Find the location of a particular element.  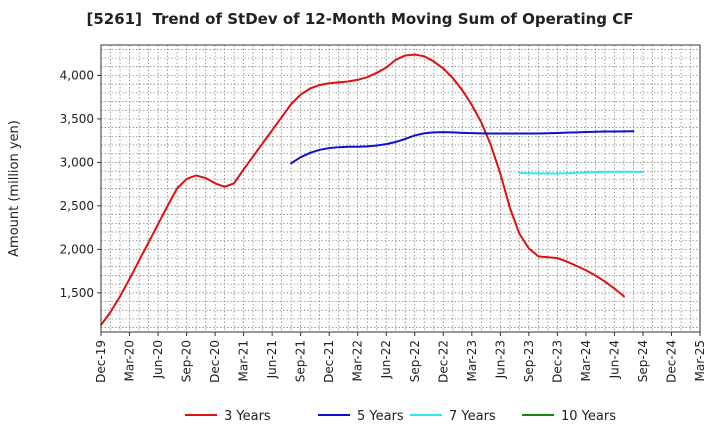

x-tick-label: Mar-24 is located at coordinates (586, 360).